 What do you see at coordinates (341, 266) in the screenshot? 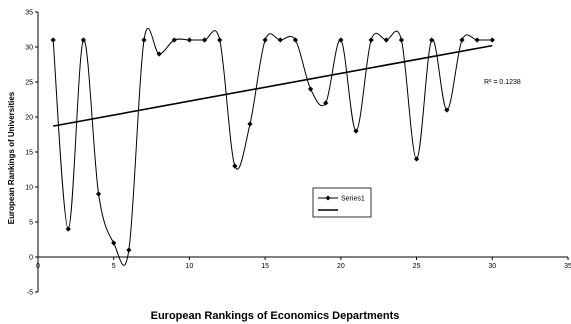
I see `x-tick-label: 20` at bounding box center [341, 266].